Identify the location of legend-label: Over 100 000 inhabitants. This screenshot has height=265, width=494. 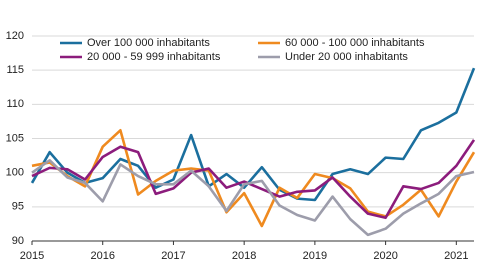
(148, 43).